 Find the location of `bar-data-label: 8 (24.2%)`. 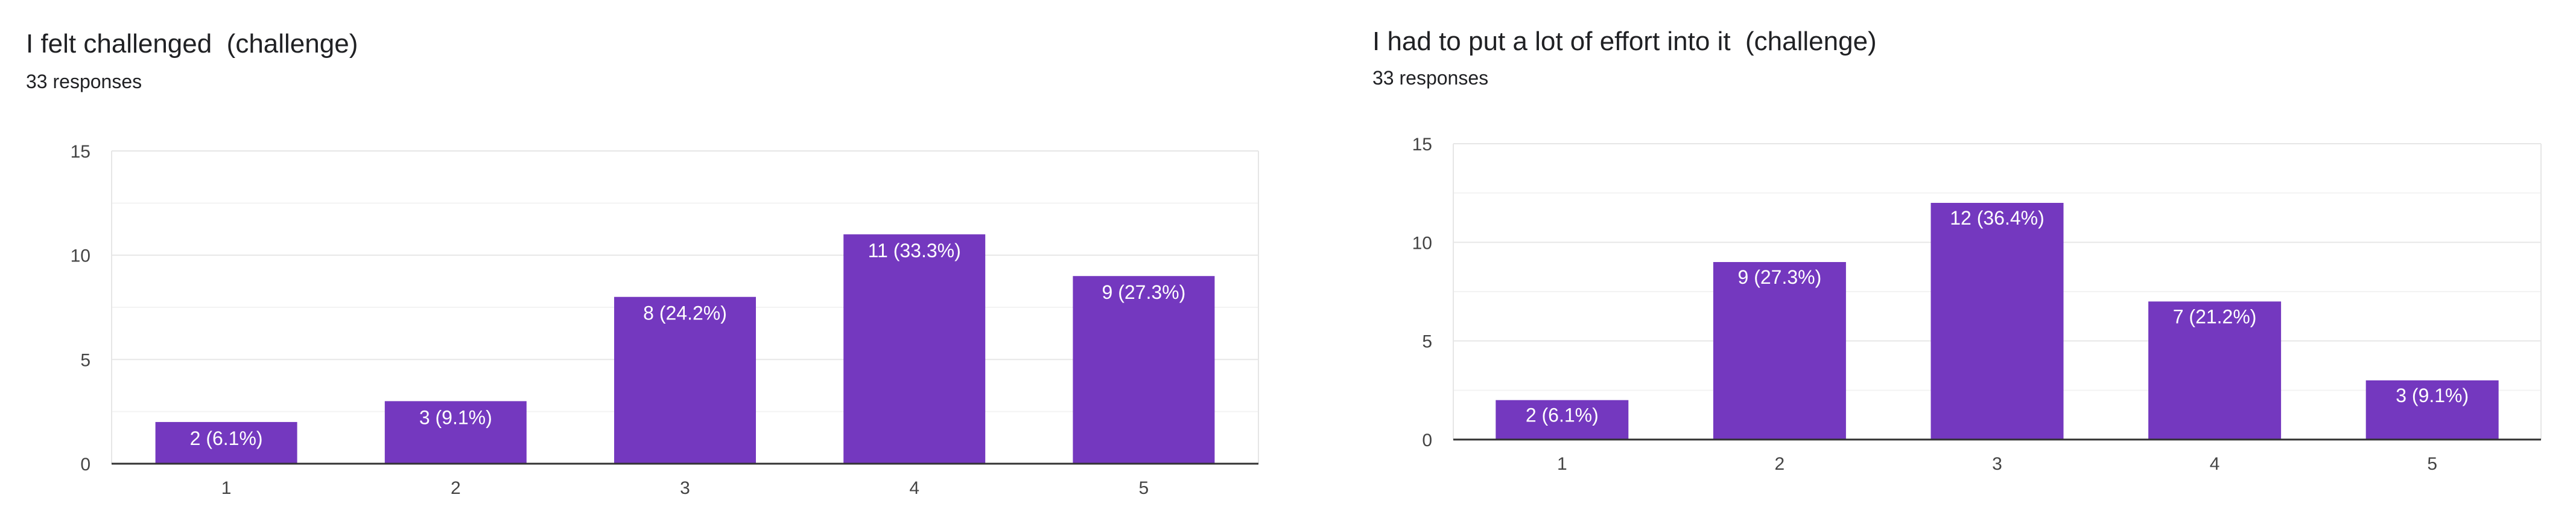

bar-data-label: 8 (24.2%) is located at coordinates (685, 313).